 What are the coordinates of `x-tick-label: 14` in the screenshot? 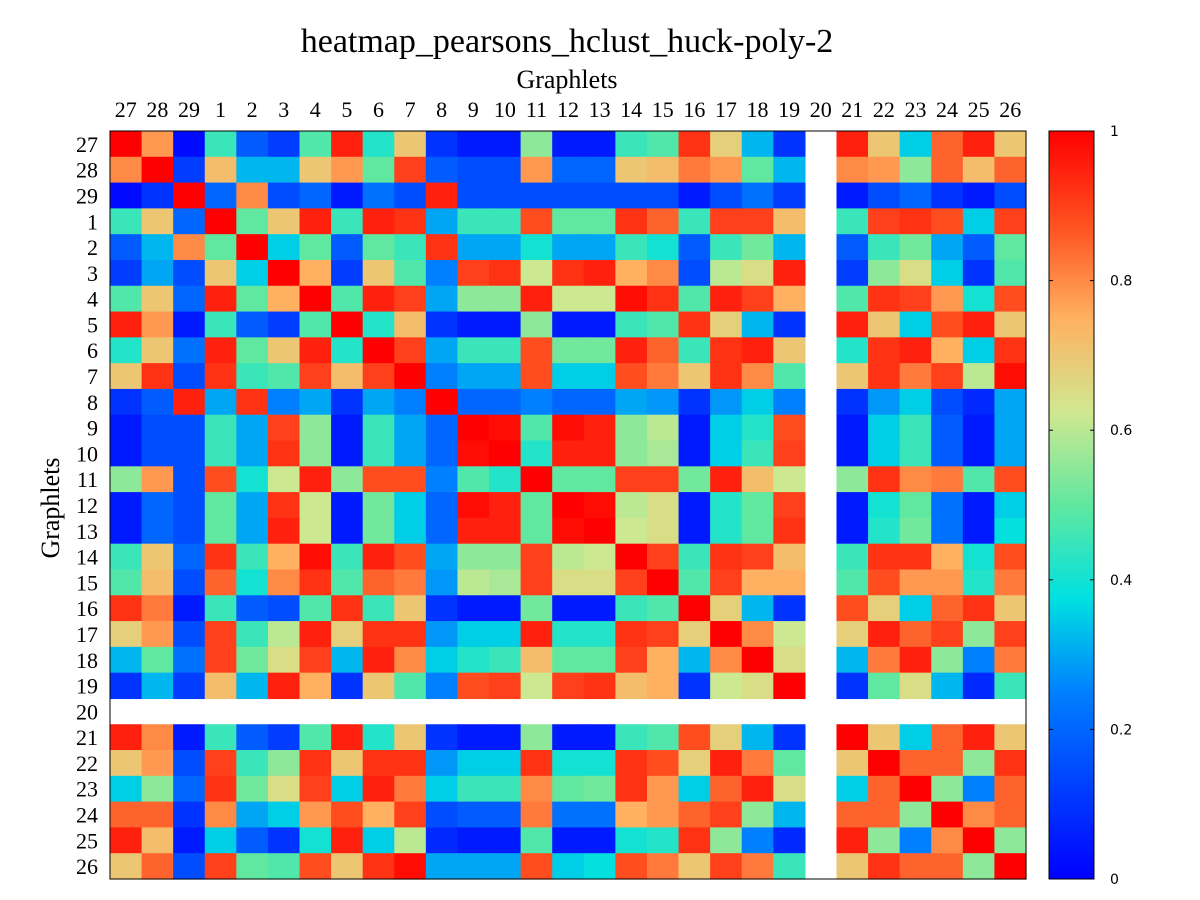 It's located at (631, 109).